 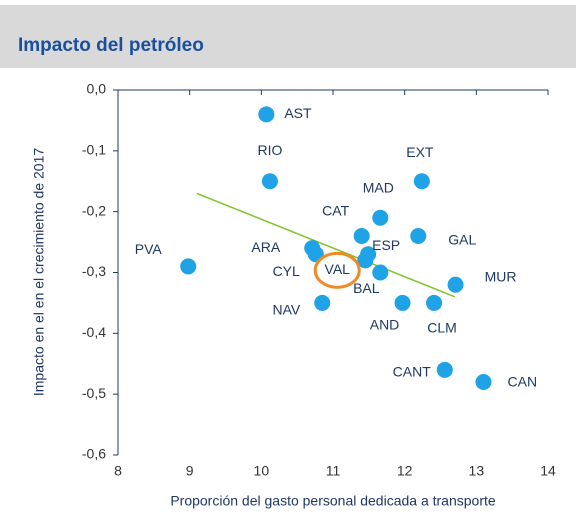 I want to click on y-tick-label: -0,1, so click(x=94, y=150).